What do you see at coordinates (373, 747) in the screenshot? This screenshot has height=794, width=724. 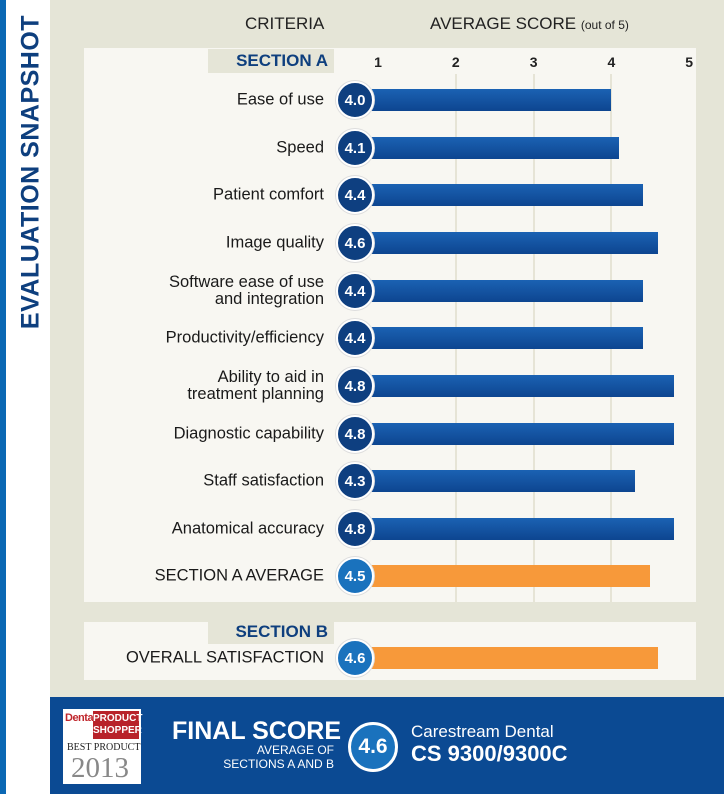 I see `final-score-value: 4.6` at bounding box center [373, 747].